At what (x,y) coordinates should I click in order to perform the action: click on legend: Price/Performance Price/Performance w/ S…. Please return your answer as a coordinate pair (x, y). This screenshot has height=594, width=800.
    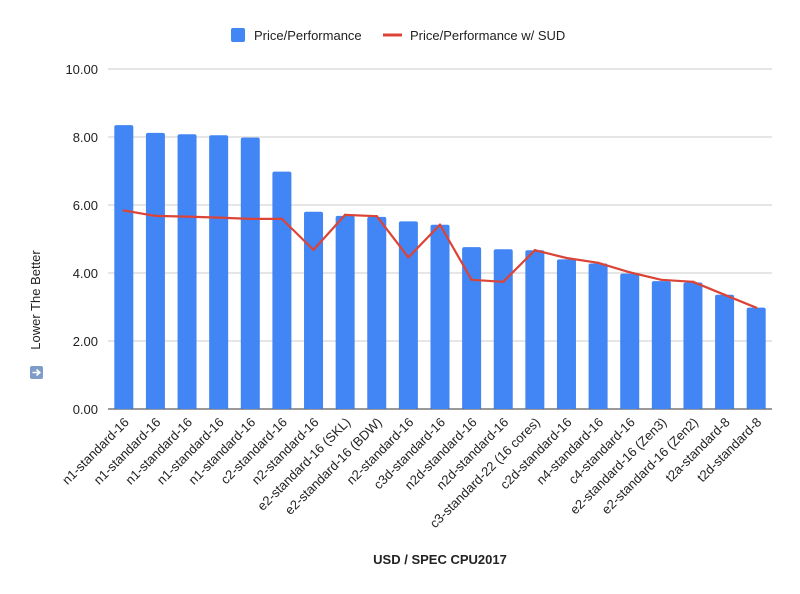
    Looking at the image, I should click on (398, 35).